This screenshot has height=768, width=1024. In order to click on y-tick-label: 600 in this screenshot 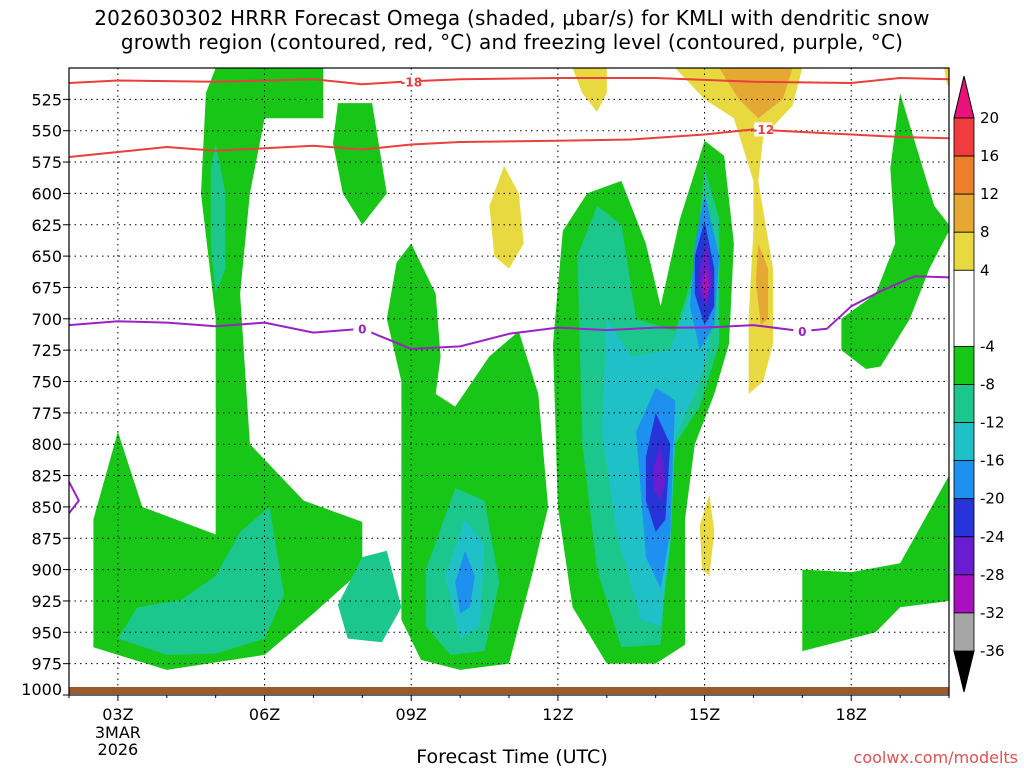, I will do `click(46, 193)`.